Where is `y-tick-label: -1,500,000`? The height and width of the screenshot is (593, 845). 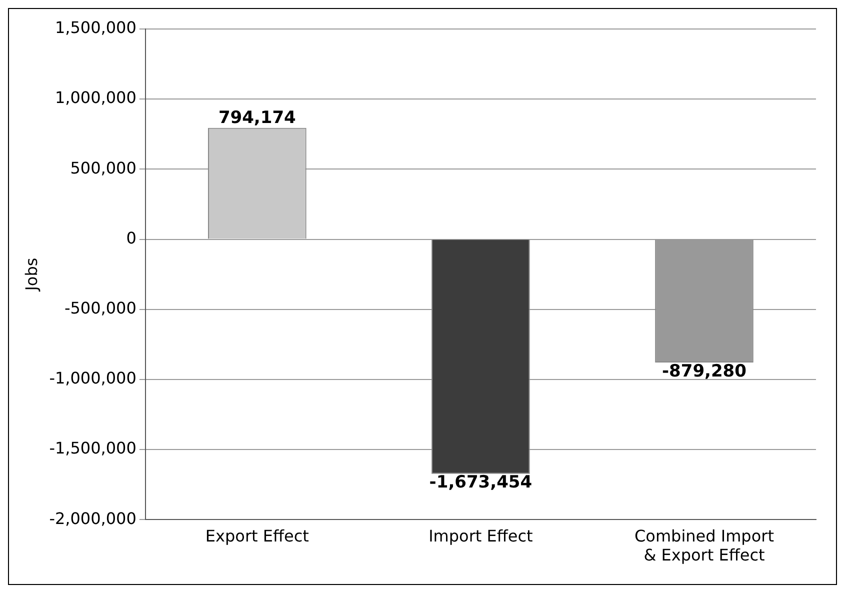 y-tick-label: -1,500,000 is located at coordinates (92, 448).